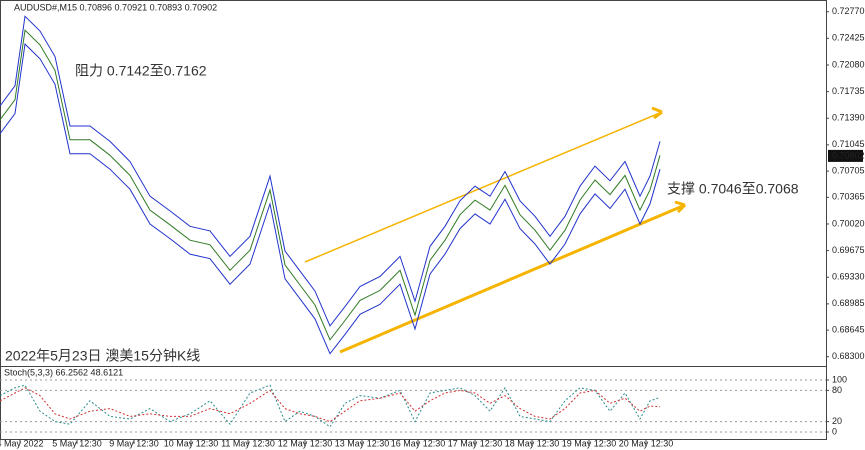 The height and width of the screenshot is (450, 865). I want to click on annotation: 2022年5月23日 澳美15分钟K线, so click(102, 356).